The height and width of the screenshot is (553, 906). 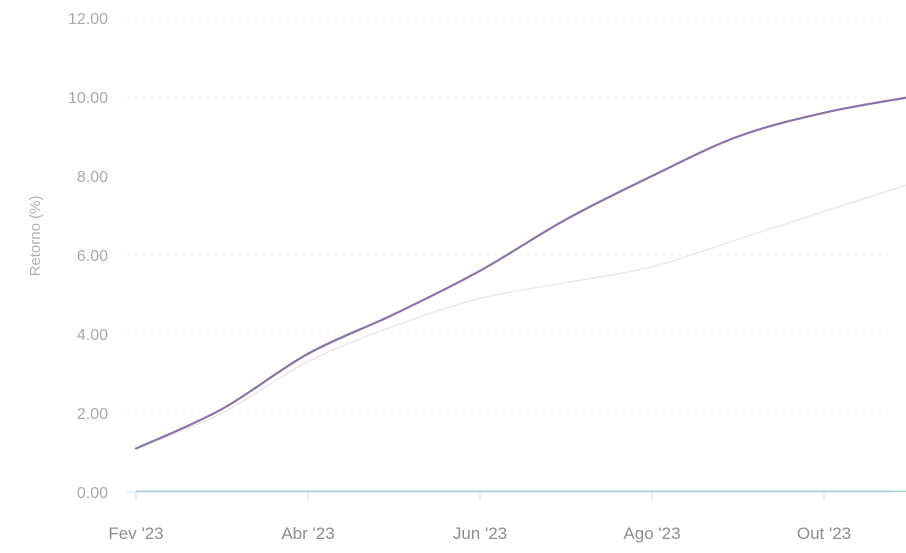 I want to click on y-tick-label: 10.00, so click(x=88, y=98).